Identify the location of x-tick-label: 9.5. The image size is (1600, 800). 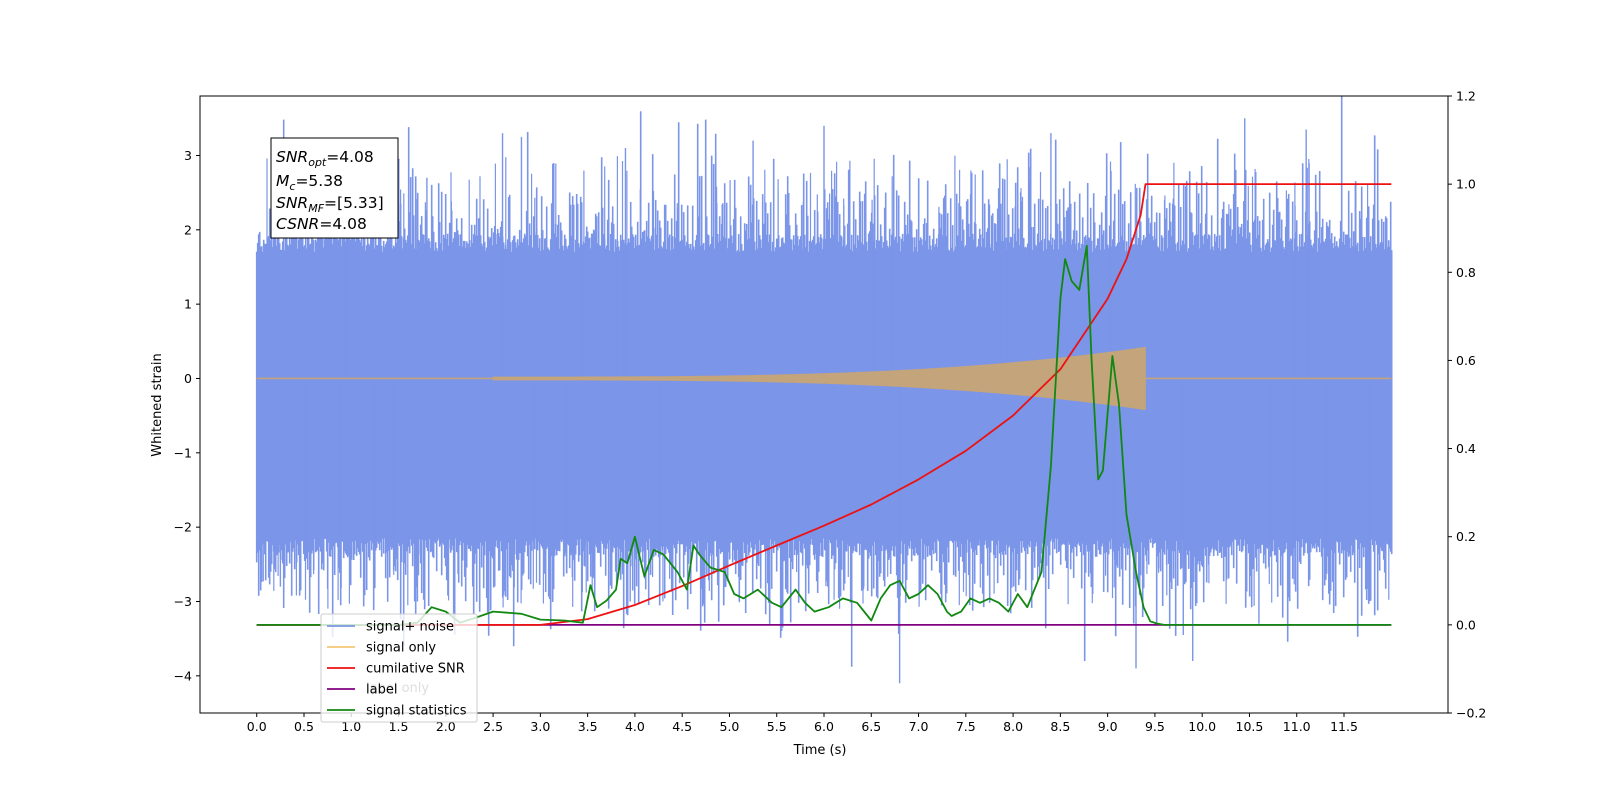
(1155, 726).